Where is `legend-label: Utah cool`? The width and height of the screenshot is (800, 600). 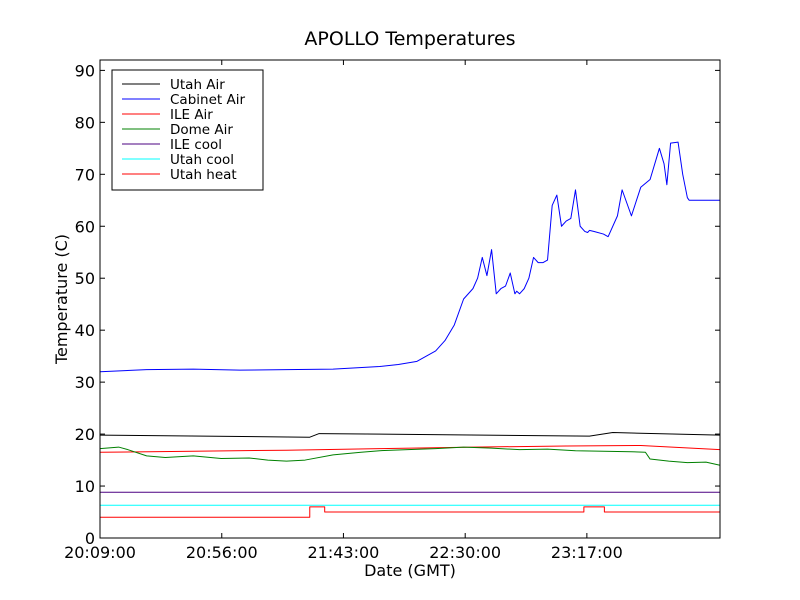 legend-label: Utah cool is located at coordinates (202, 160).